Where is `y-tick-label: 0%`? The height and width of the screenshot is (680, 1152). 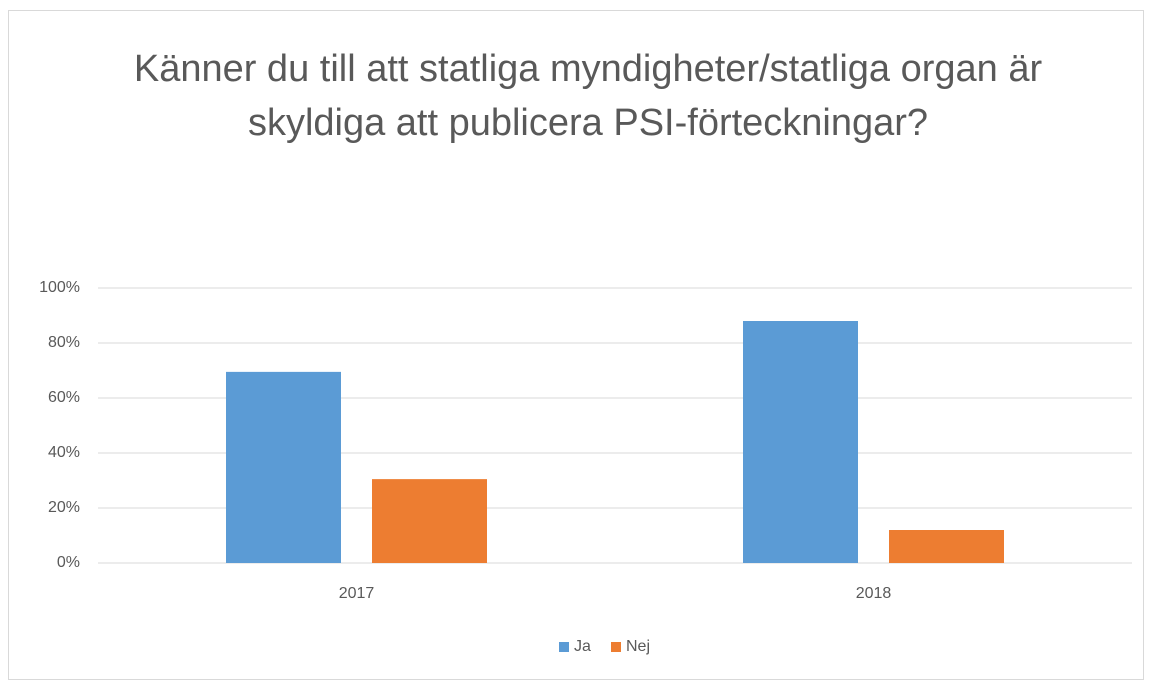 y-tick-label: 0% is located at coordinates (68, 562).